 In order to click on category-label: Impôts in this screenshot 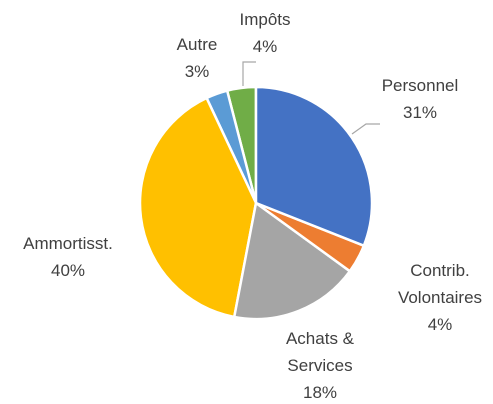, I will do `click(265, 19)`.